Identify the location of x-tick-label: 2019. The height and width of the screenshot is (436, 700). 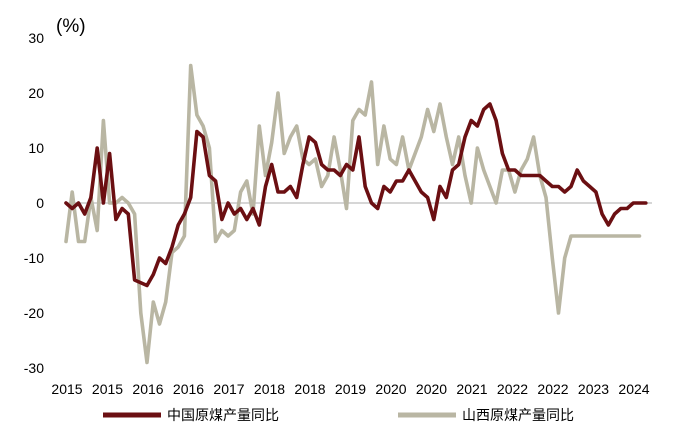
(350, 389).